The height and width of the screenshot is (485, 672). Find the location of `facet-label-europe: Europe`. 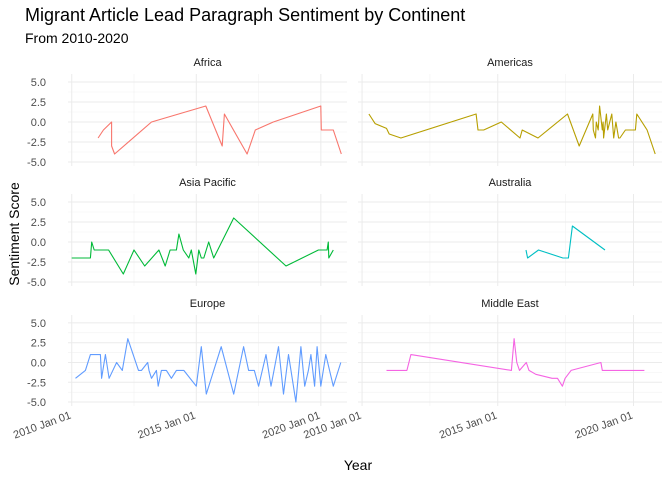

facet-label-europe: Europe is located at coordinates (207, 304).